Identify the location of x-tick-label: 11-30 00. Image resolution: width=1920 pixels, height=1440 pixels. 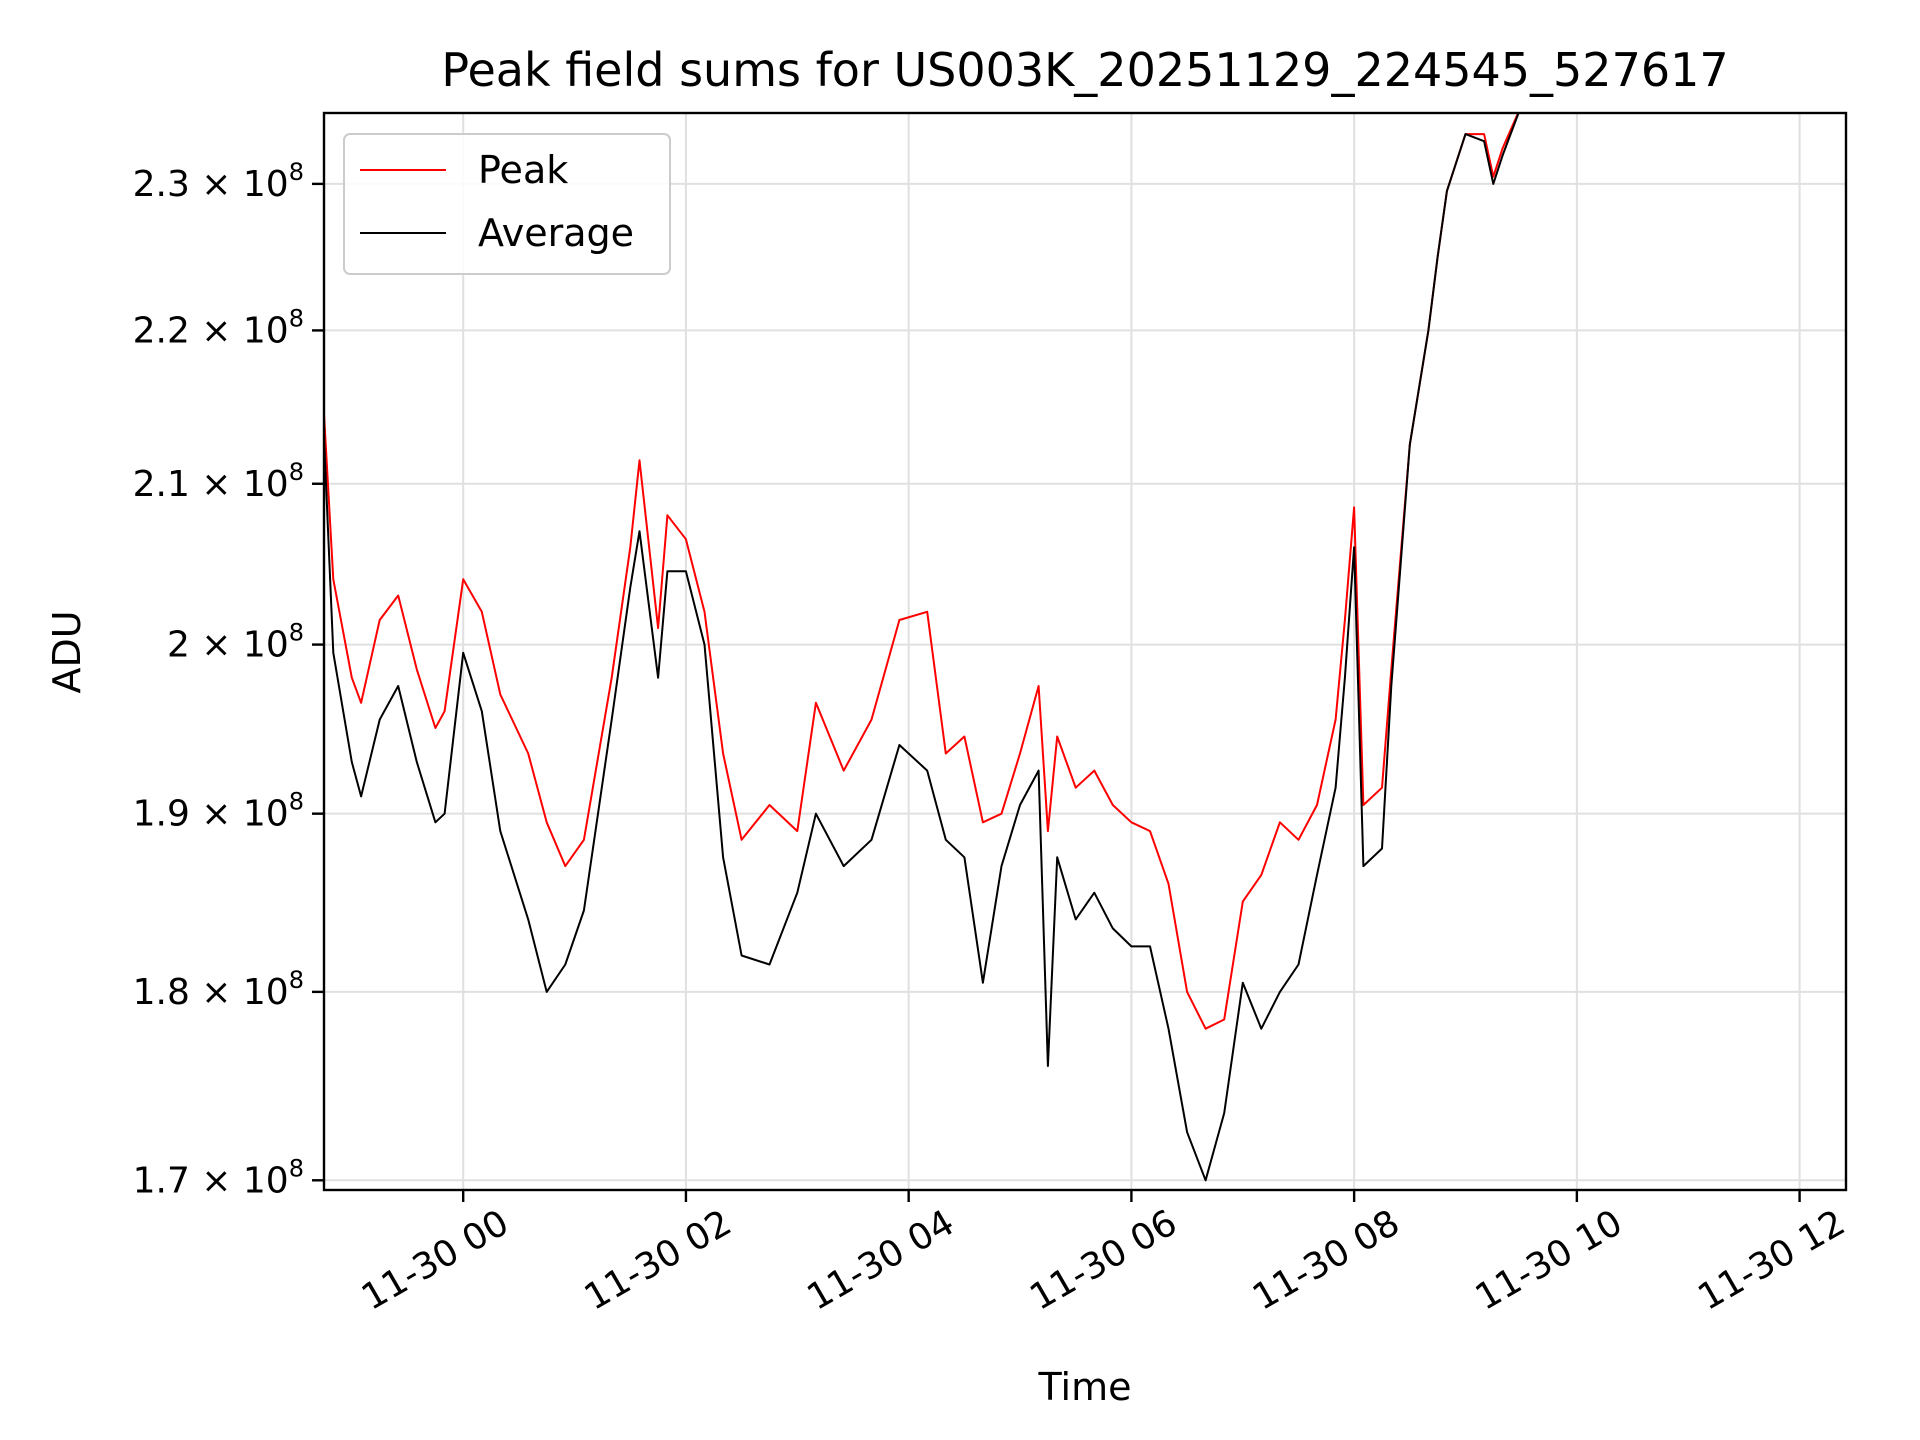
(435, 1260).